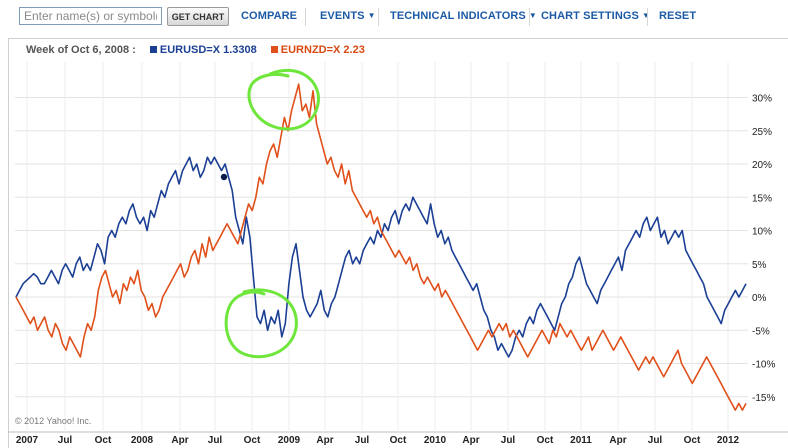 The width and height of the screenshot is (788, 448). What do you see at coordinates (590, 16) in the screenshot?
I see `chart-settings-label: CHART SETTINGS` at bounding box center [590, 16].